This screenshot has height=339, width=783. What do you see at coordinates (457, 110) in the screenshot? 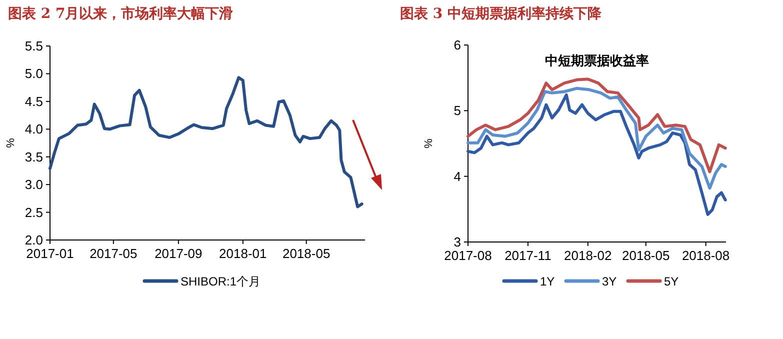
I see `y-tick-label: 5` at bounding box center [457, 110].